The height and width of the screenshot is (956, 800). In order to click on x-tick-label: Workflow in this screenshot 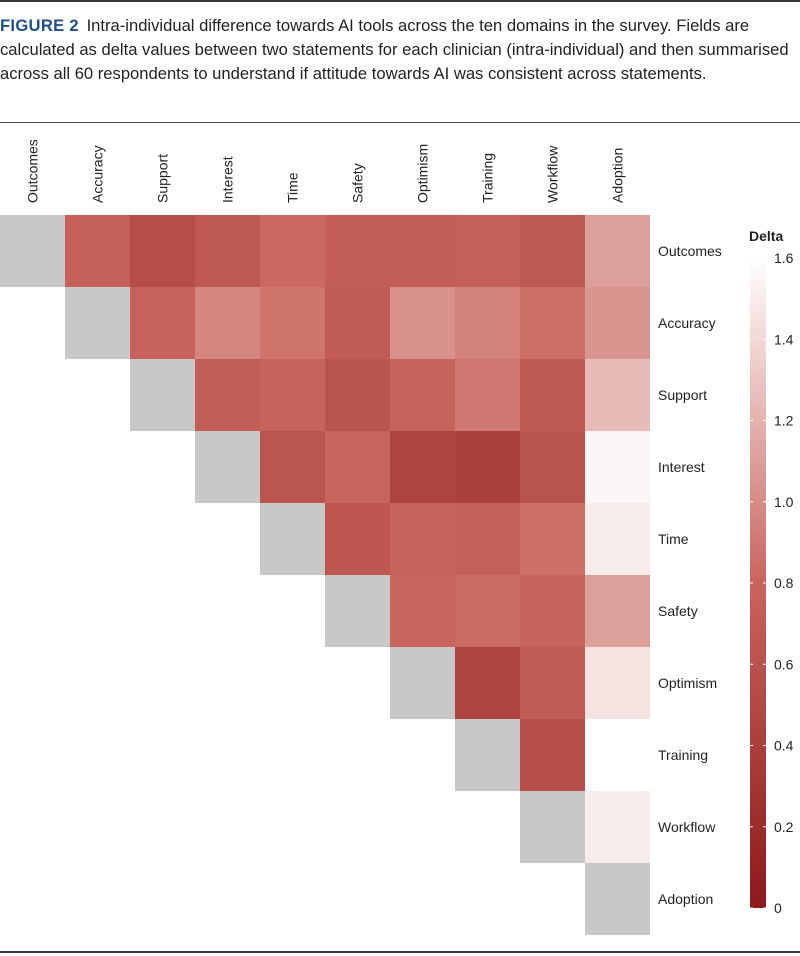, I will do `click(553, 174)`.